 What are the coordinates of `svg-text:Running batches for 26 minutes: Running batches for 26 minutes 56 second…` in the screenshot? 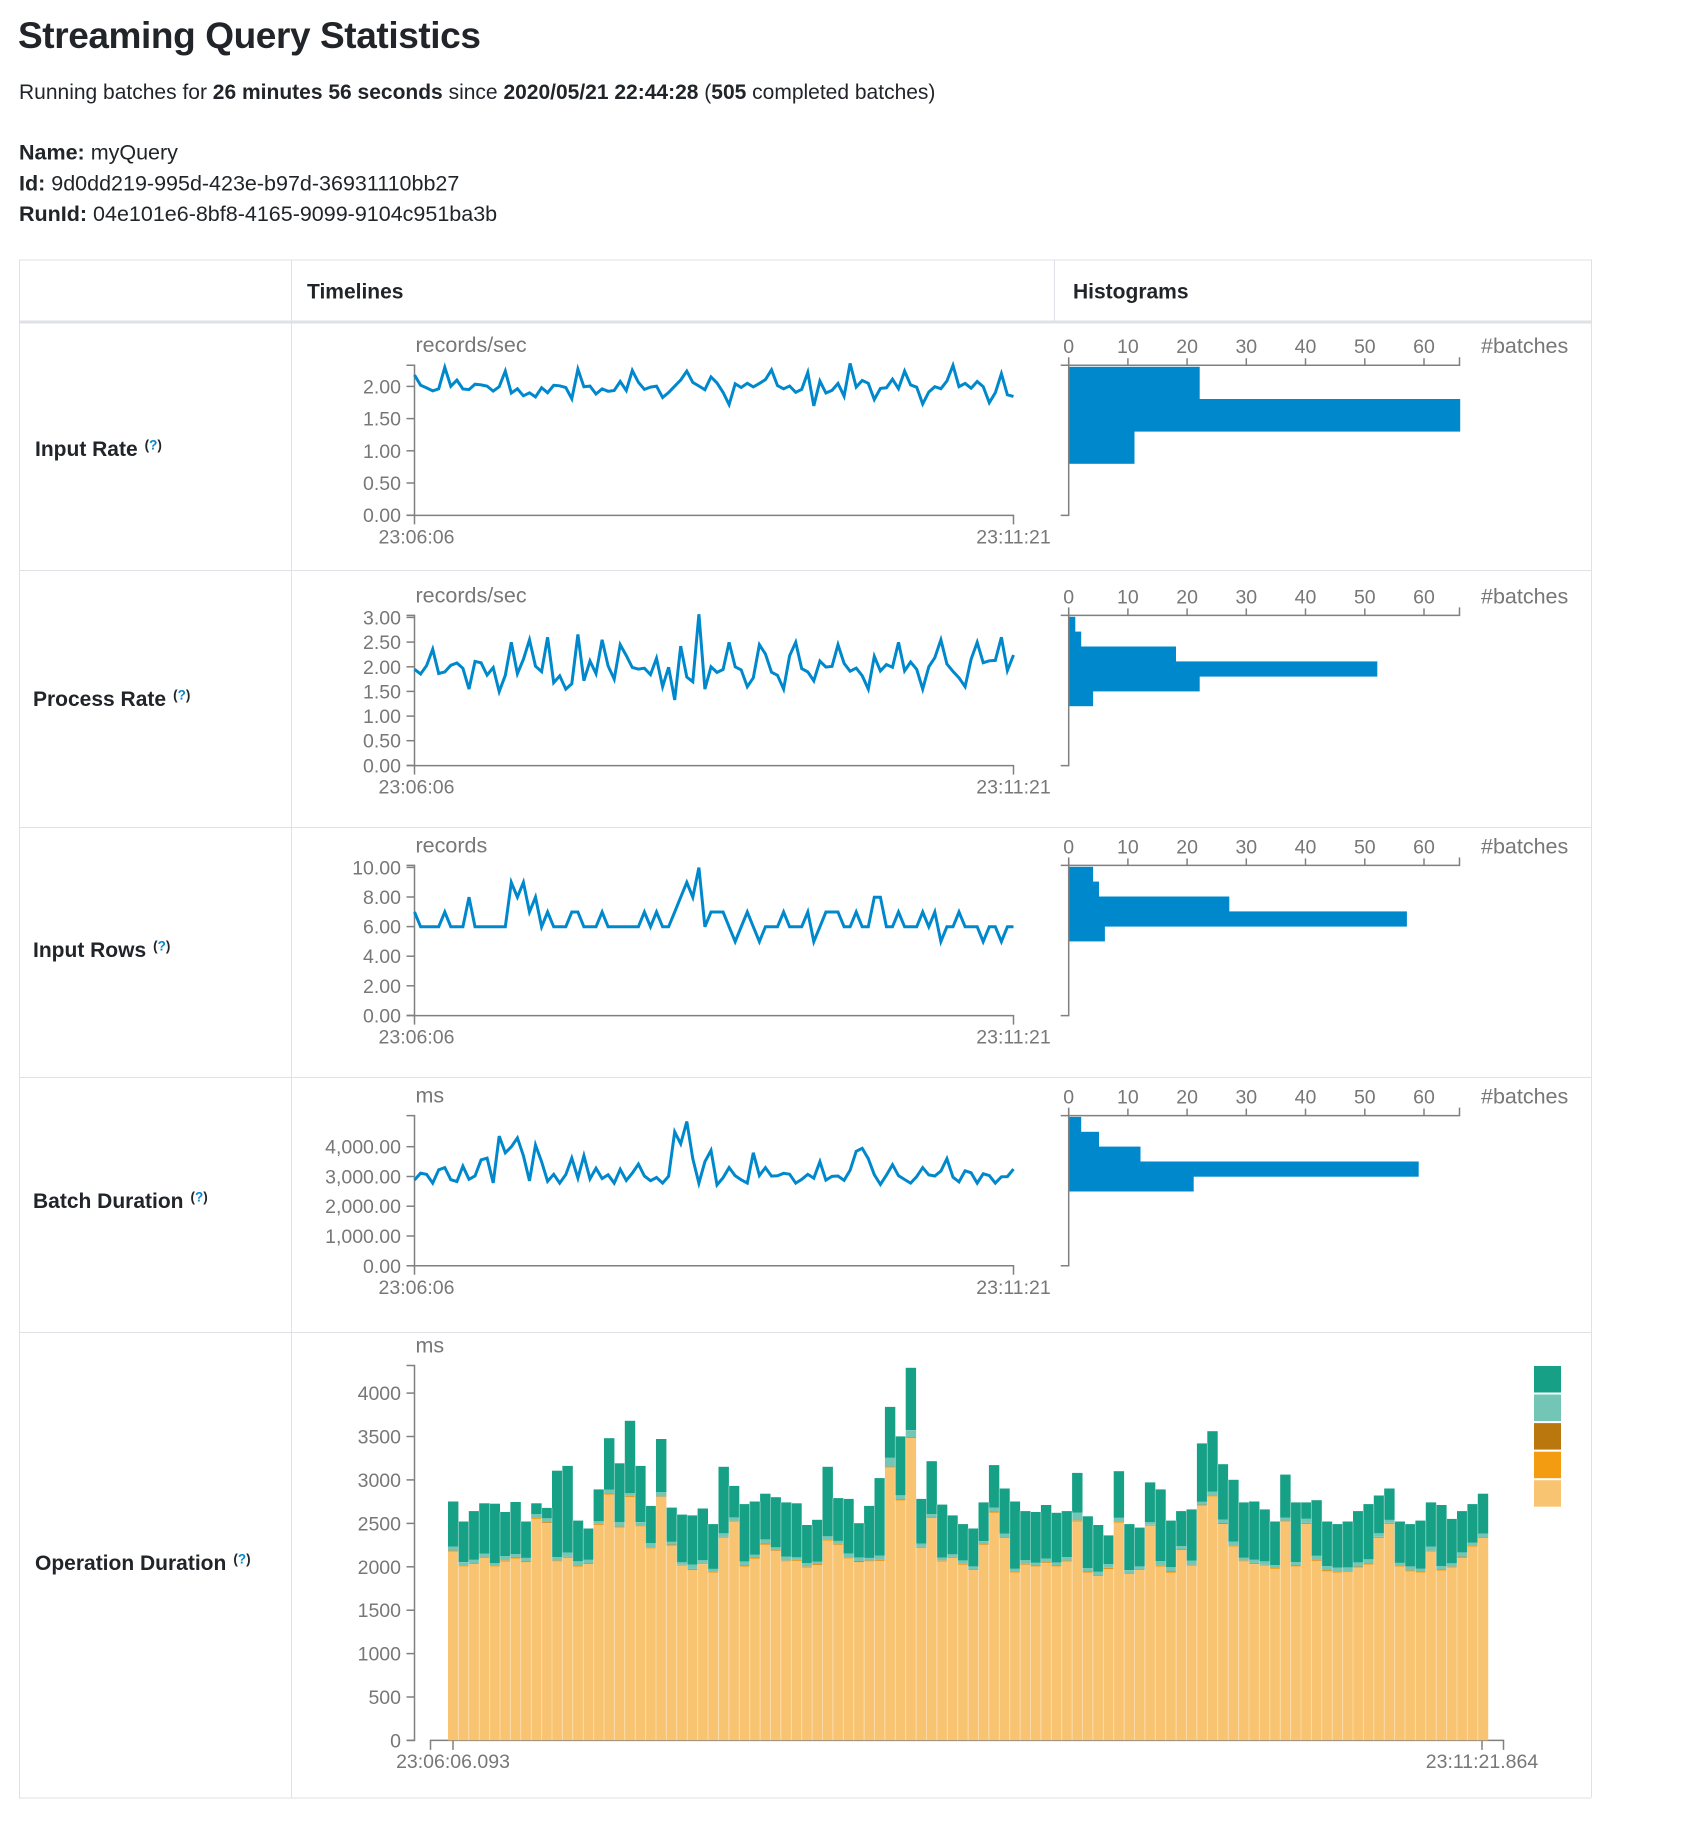 It's located at (477, 92).